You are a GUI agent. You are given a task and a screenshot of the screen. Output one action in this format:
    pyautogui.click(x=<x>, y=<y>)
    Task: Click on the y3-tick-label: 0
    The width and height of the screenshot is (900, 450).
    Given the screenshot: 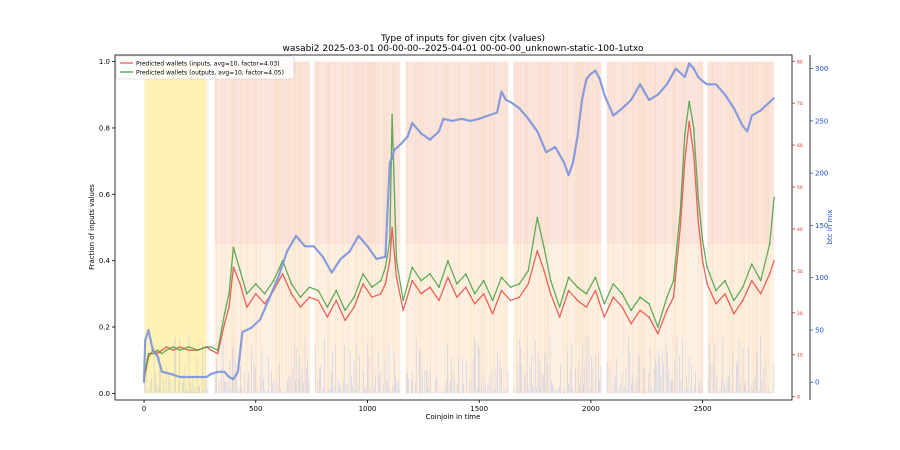 What is the action you would take?
    pyautogui.click(x=798, y=398)
    